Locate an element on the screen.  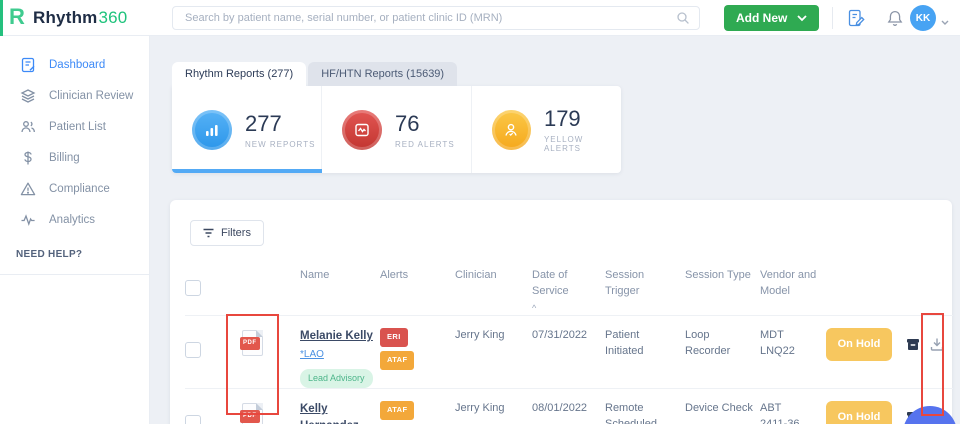
session-trigger-cell: Patient Initiated is located at coordinates (624, 342).